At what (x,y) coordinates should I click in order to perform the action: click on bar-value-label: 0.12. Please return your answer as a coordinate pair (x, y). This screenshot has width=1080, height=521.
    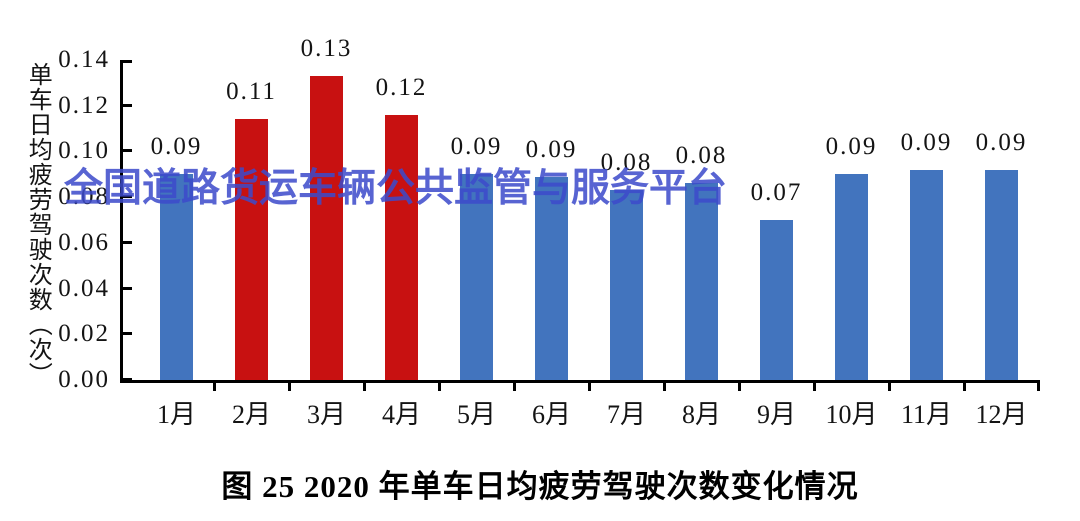
    Looking at the image, I should click on (401, 87).